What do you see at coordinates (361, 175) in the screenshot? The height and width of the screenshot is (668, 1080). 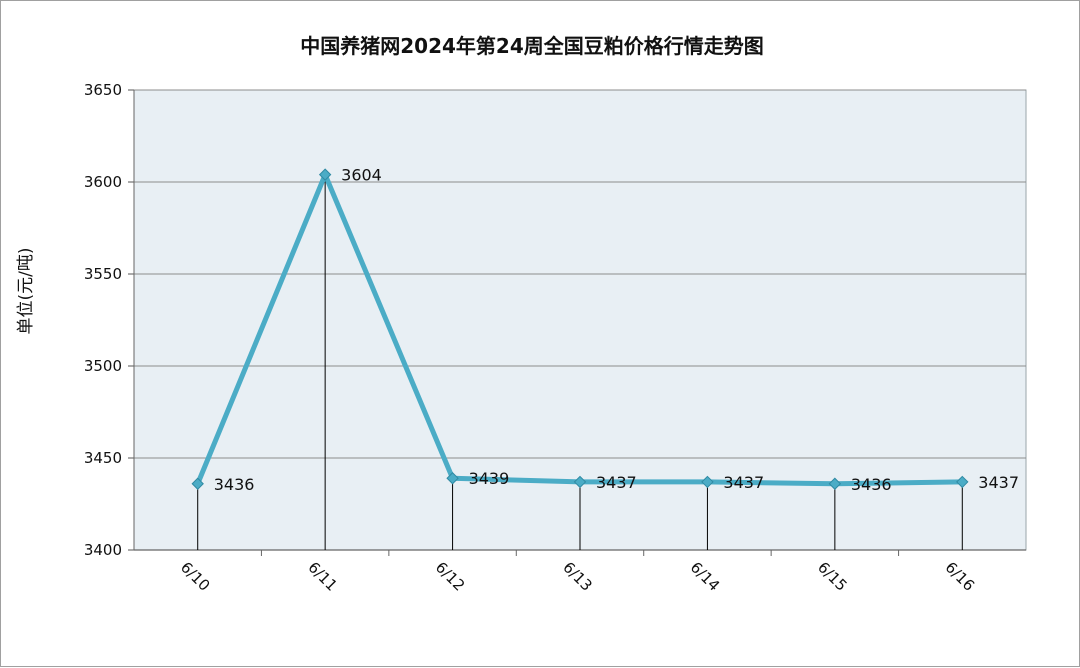 I see `data-label: 3604` at bounding box center [361, 175].